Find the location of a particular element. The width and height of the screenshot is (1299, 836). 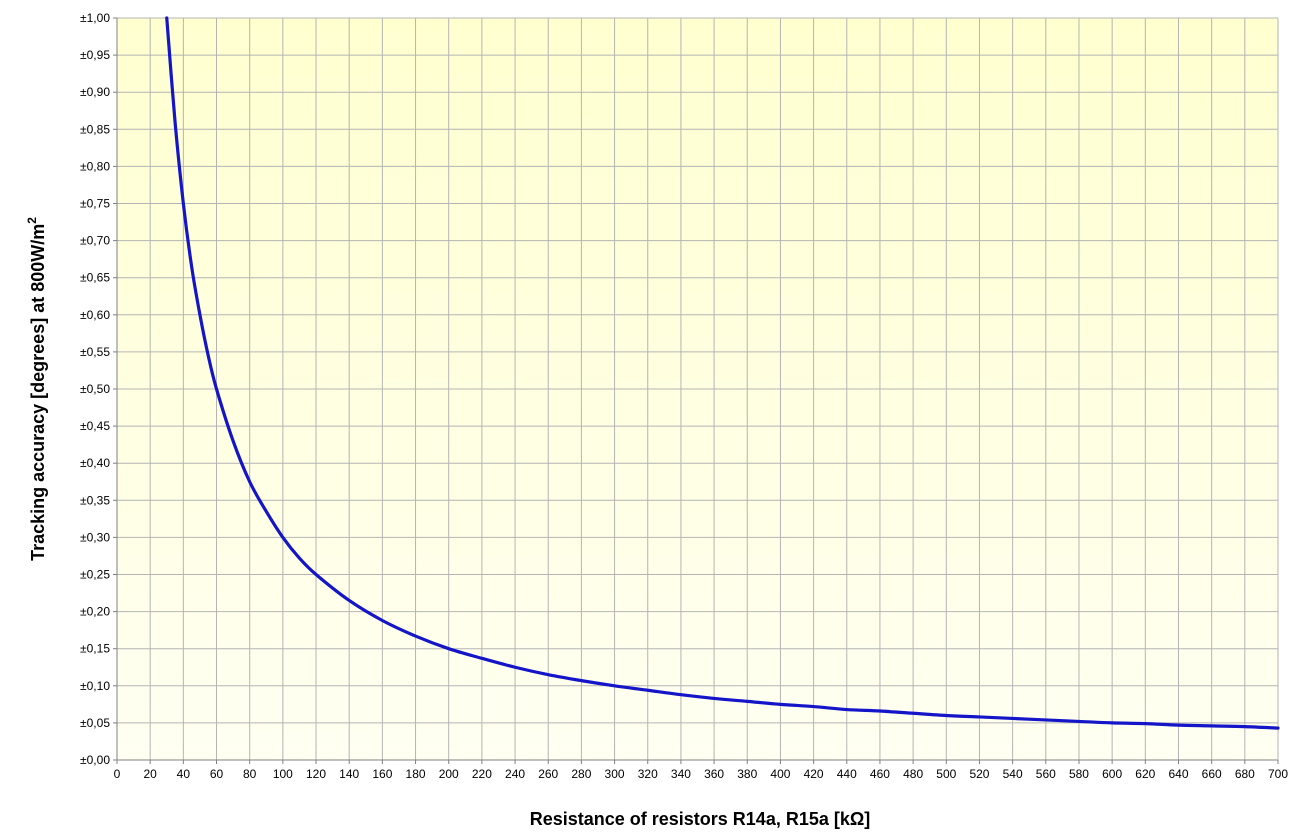

x-tick-label: 680 is located at coordinates (1245, 774).